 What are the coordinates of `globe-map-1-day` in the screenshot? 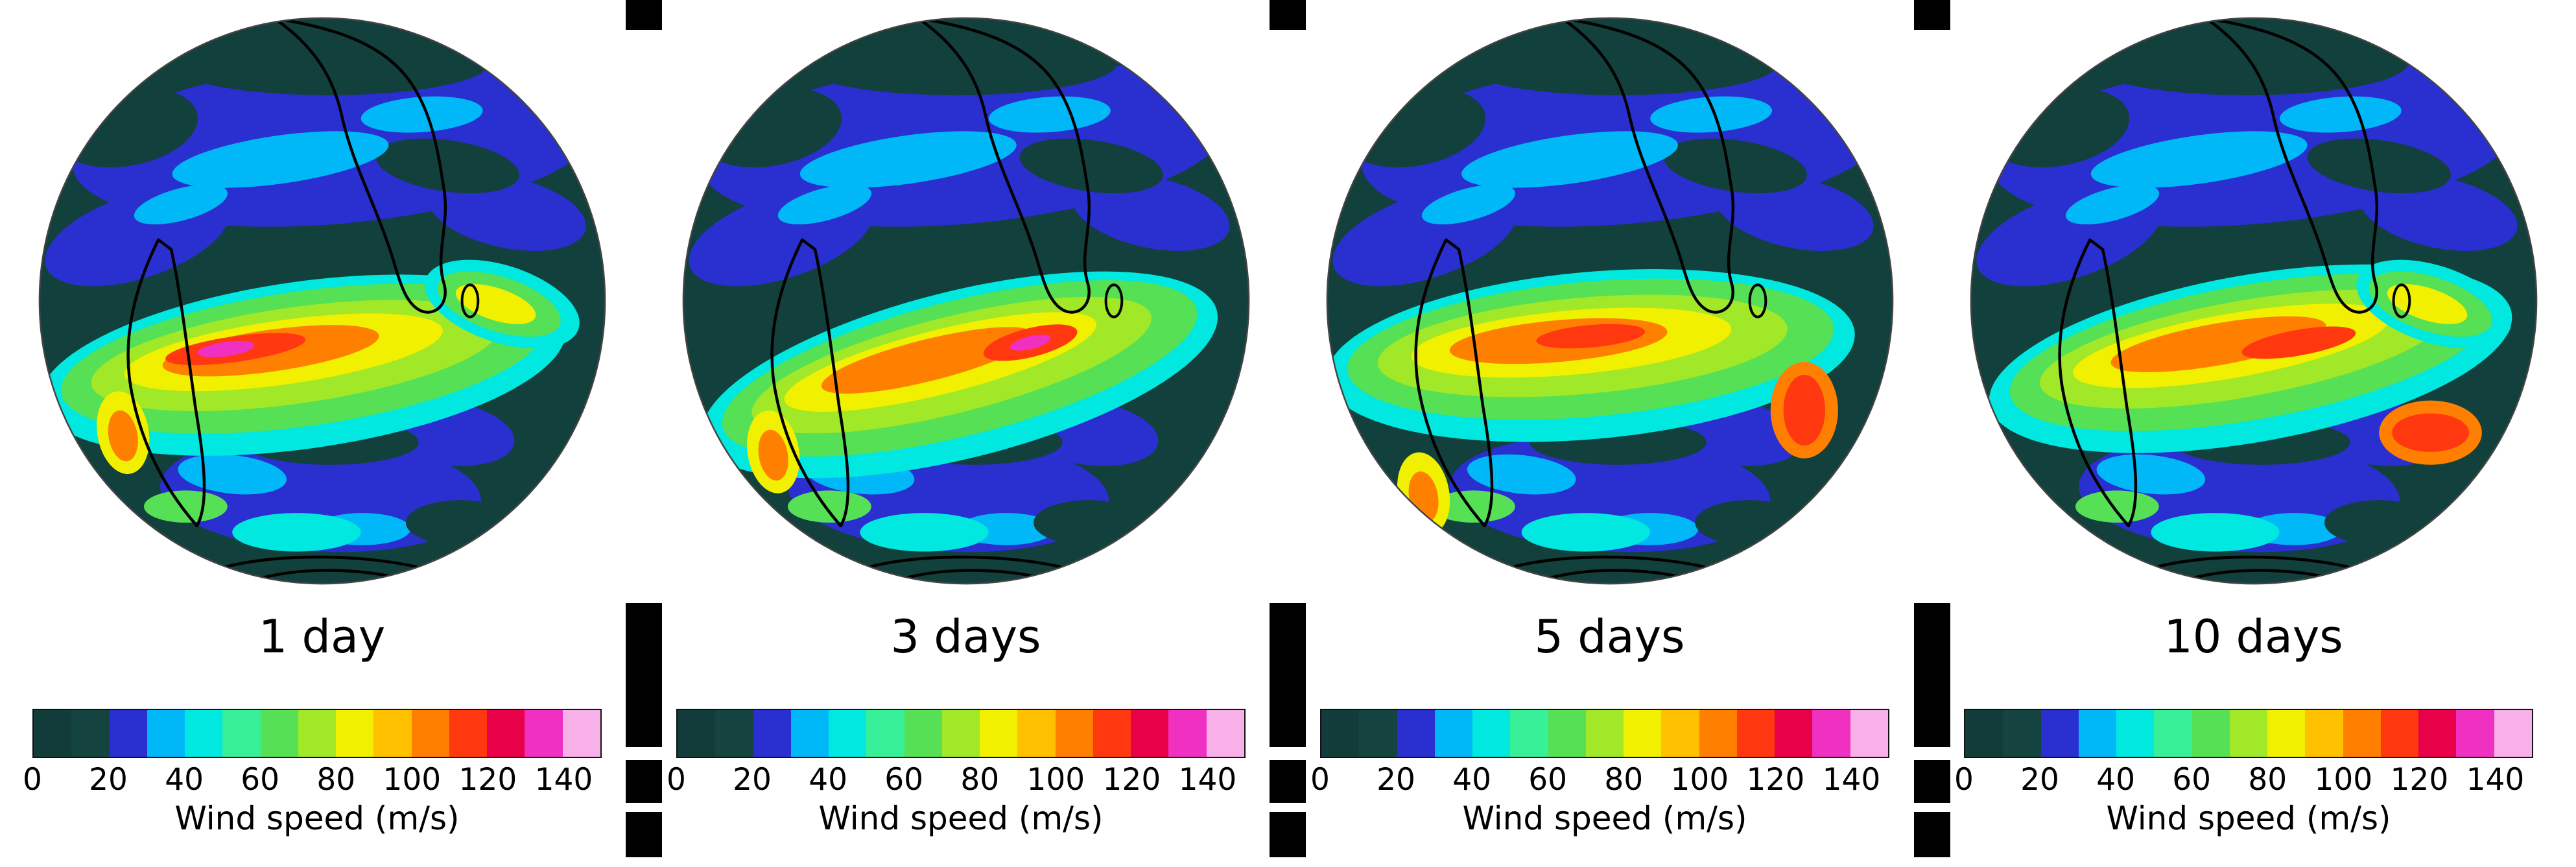 It's located at (322, 301).